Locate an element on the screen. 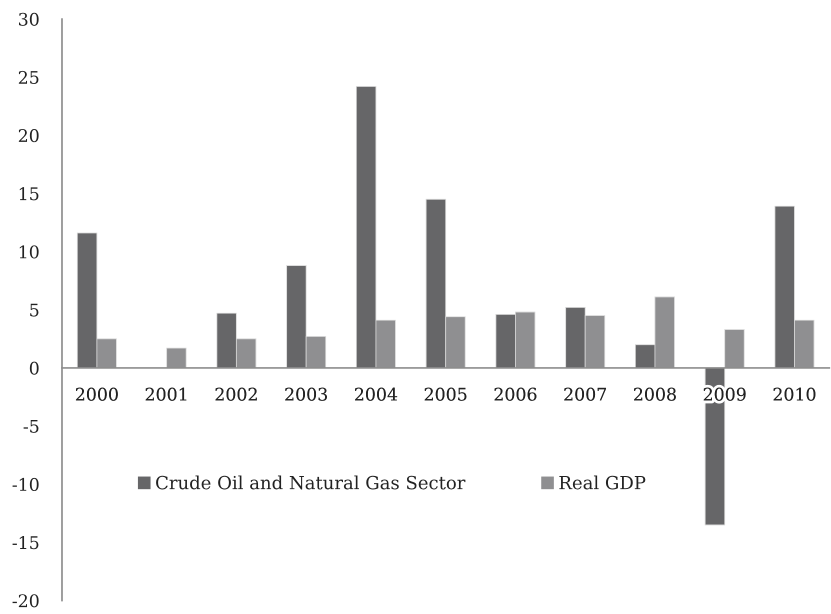 Image resolution: width=831 pixels, height=614 pixels. y-tick-label: 10 is located at coordinates (29, 251).